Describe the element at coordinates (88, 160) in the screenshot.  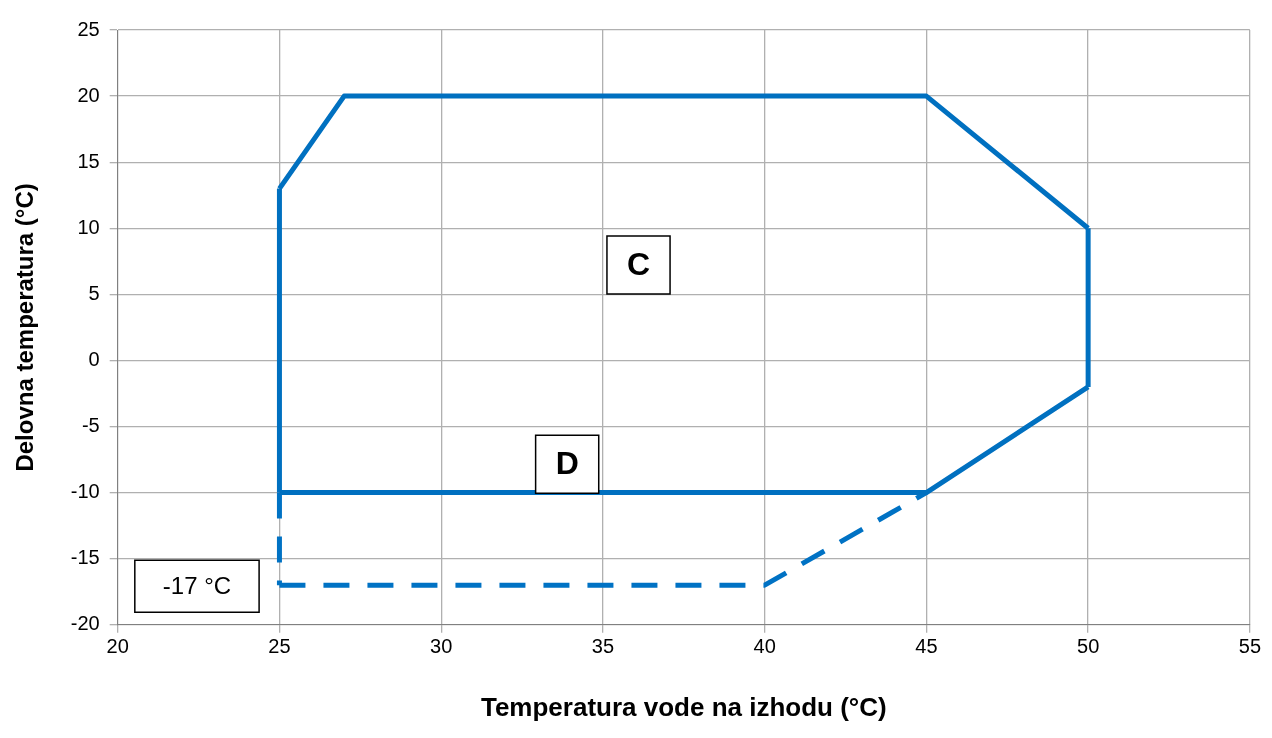
I see `y-tick-label: 15` at that location.